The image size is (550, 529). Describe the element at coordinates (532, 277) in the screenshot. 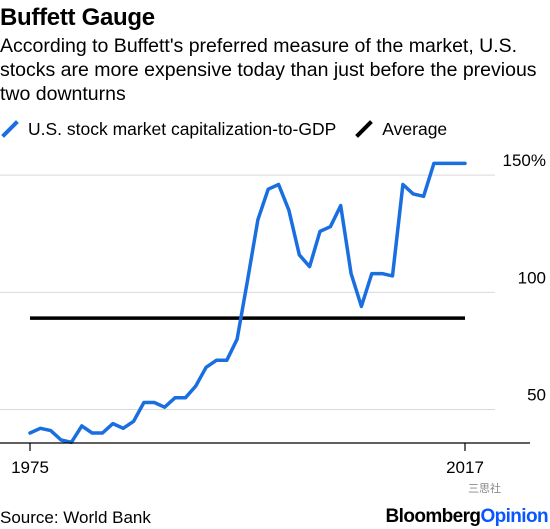

I see `y-tick-label-1: 100` at that location.